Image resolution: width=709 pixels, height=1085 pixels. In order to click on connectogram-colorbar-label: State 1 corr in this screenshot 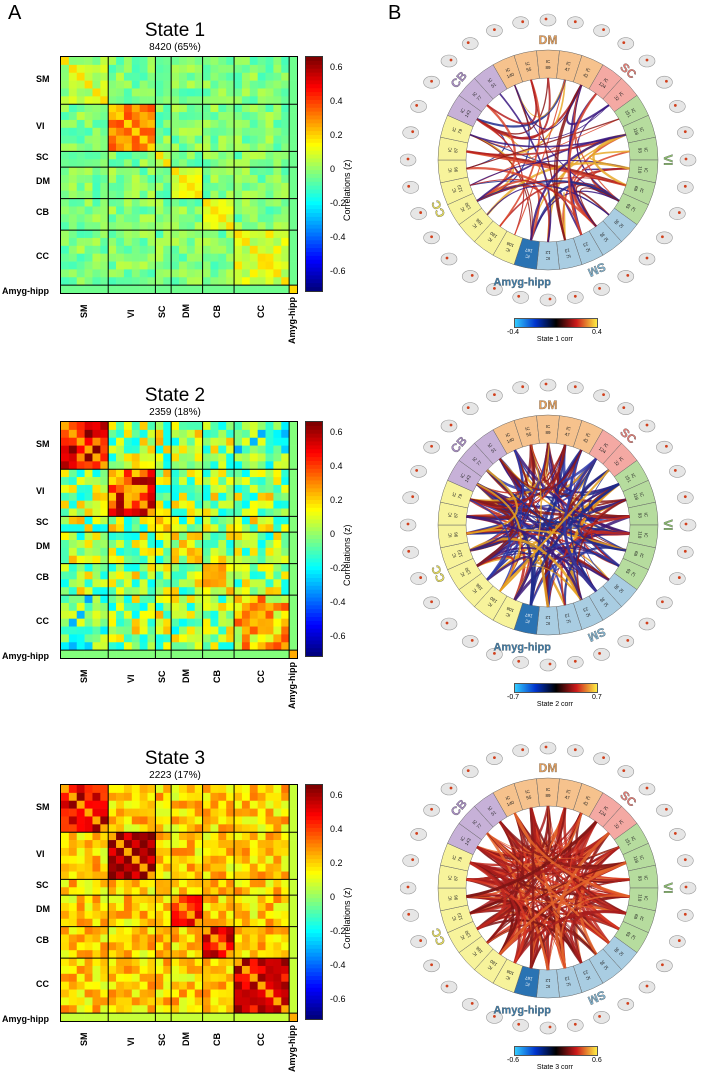, I will do `click(555, 339)`.